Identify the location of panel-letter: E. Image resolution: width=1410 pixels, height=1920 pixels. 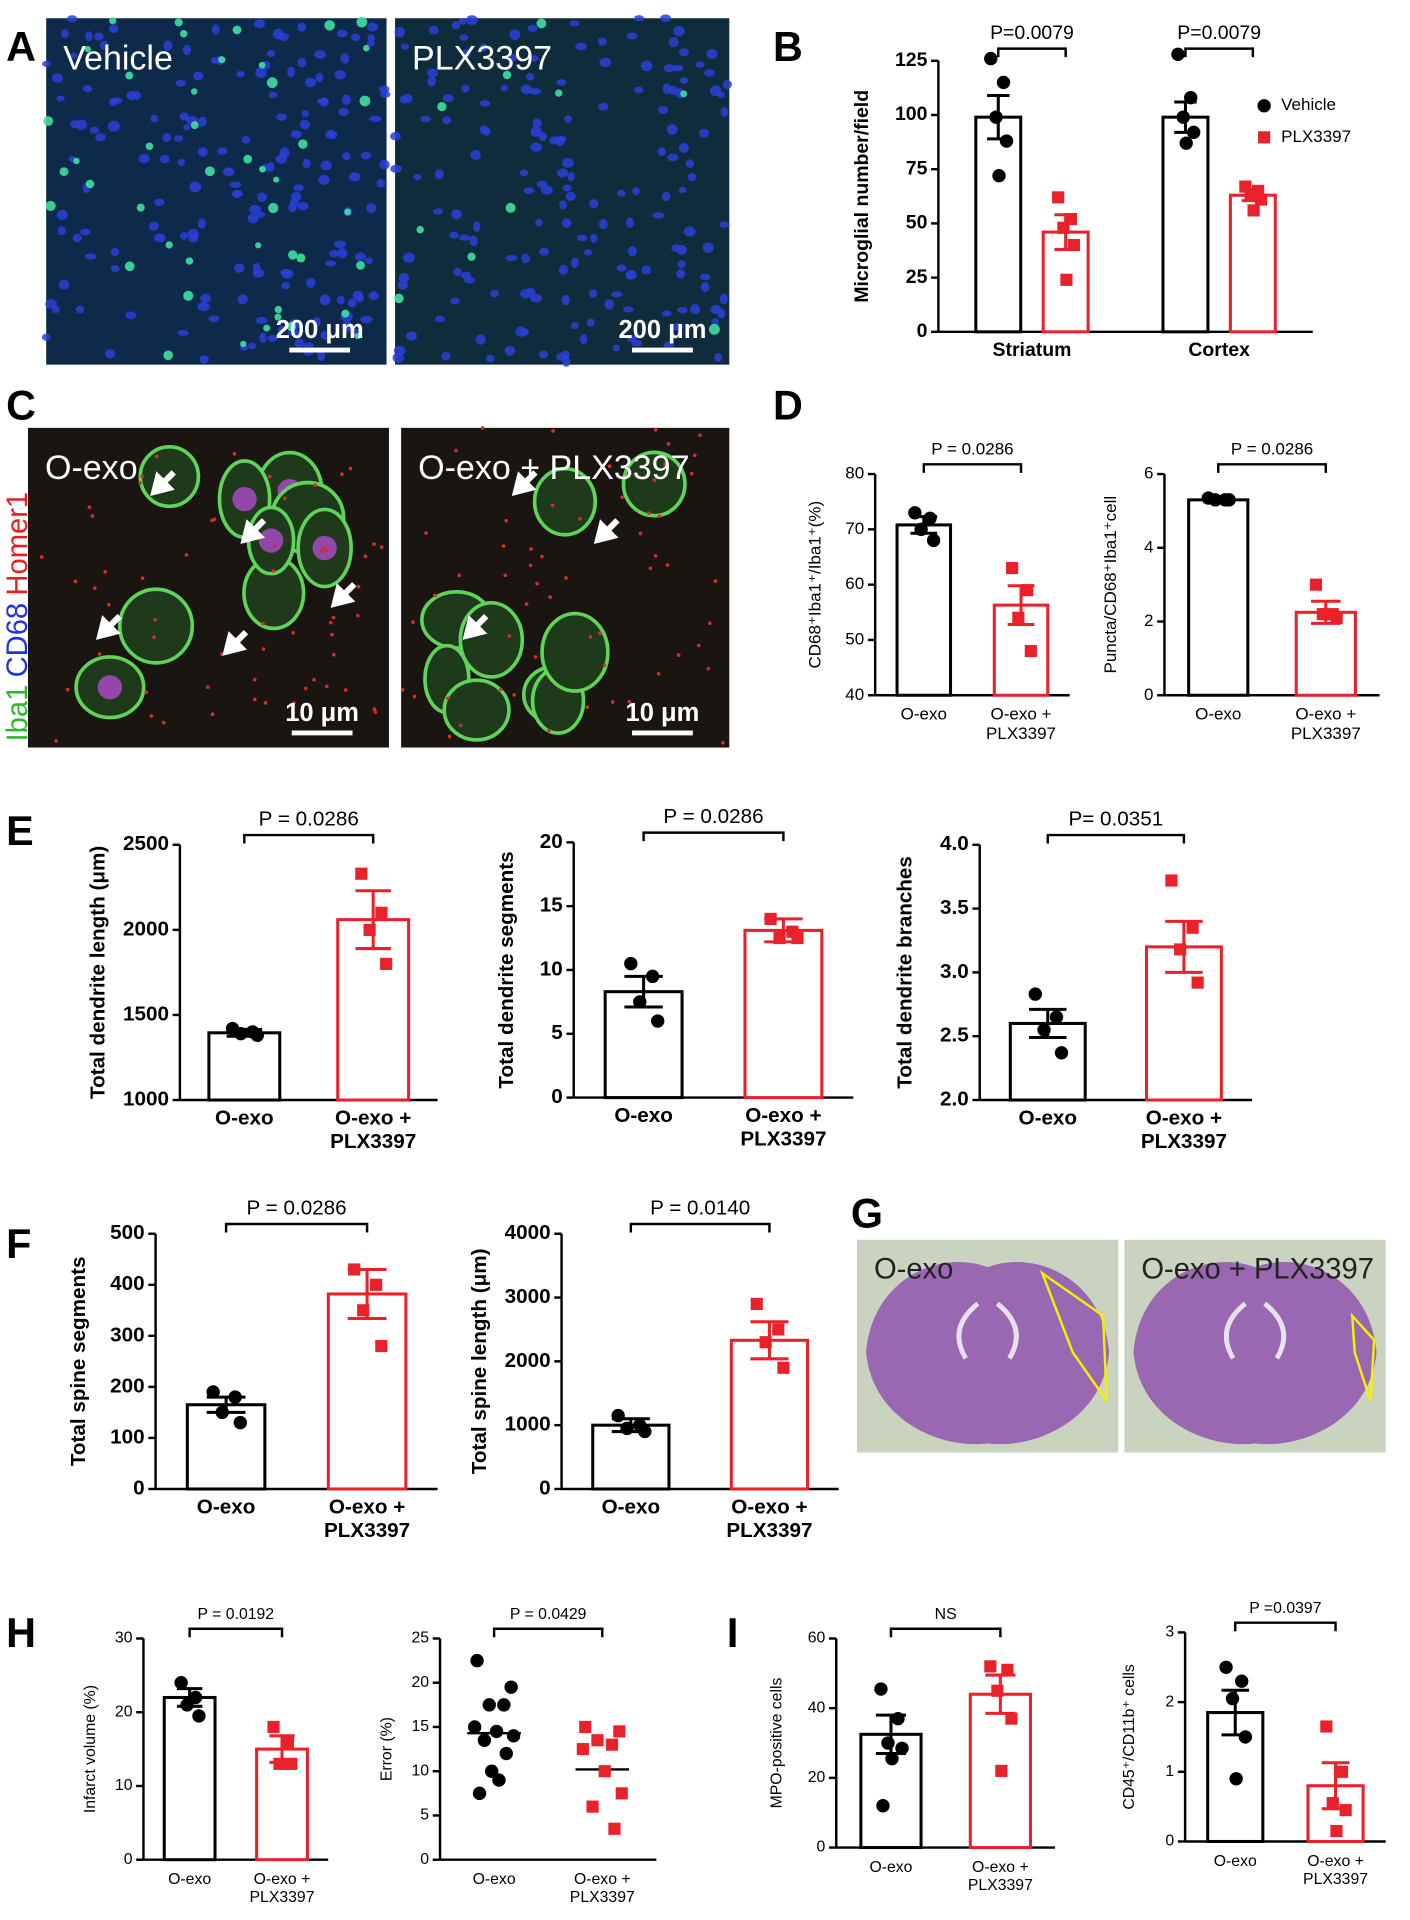
(20, 831).